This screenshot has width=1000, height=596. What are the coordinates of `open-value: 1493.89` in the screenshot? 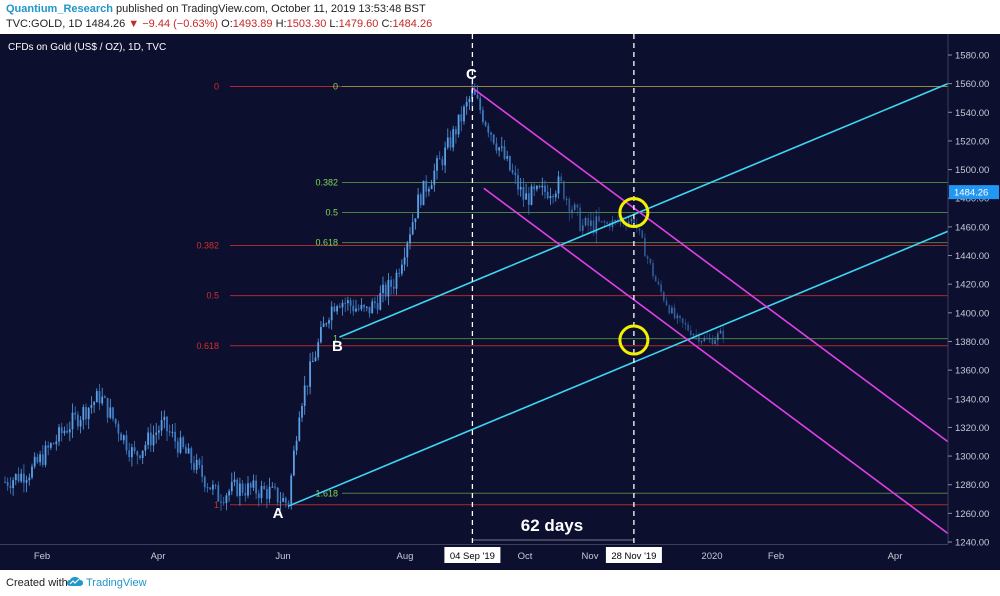 It's located at (252, 24).